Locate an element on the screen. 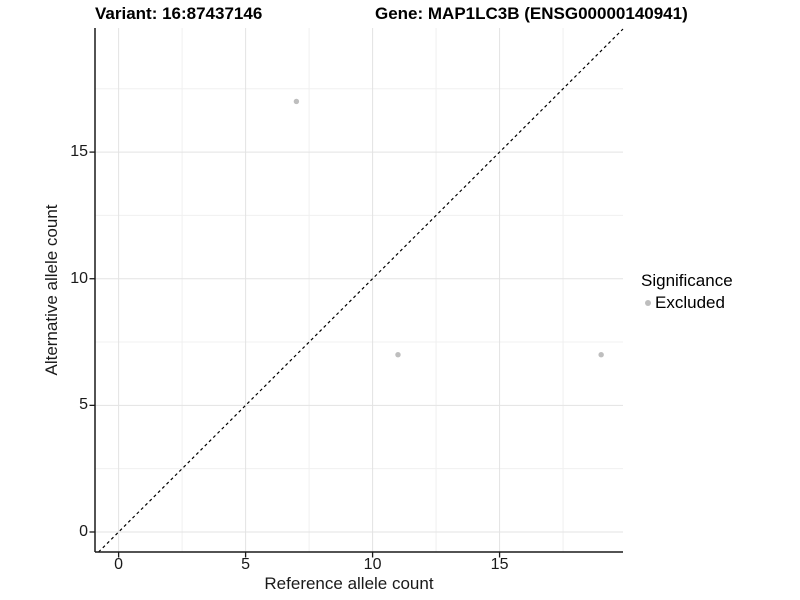 This screenshot has height=600, width=800. y-tick-label: 5 is located at coordinates (83, 405).